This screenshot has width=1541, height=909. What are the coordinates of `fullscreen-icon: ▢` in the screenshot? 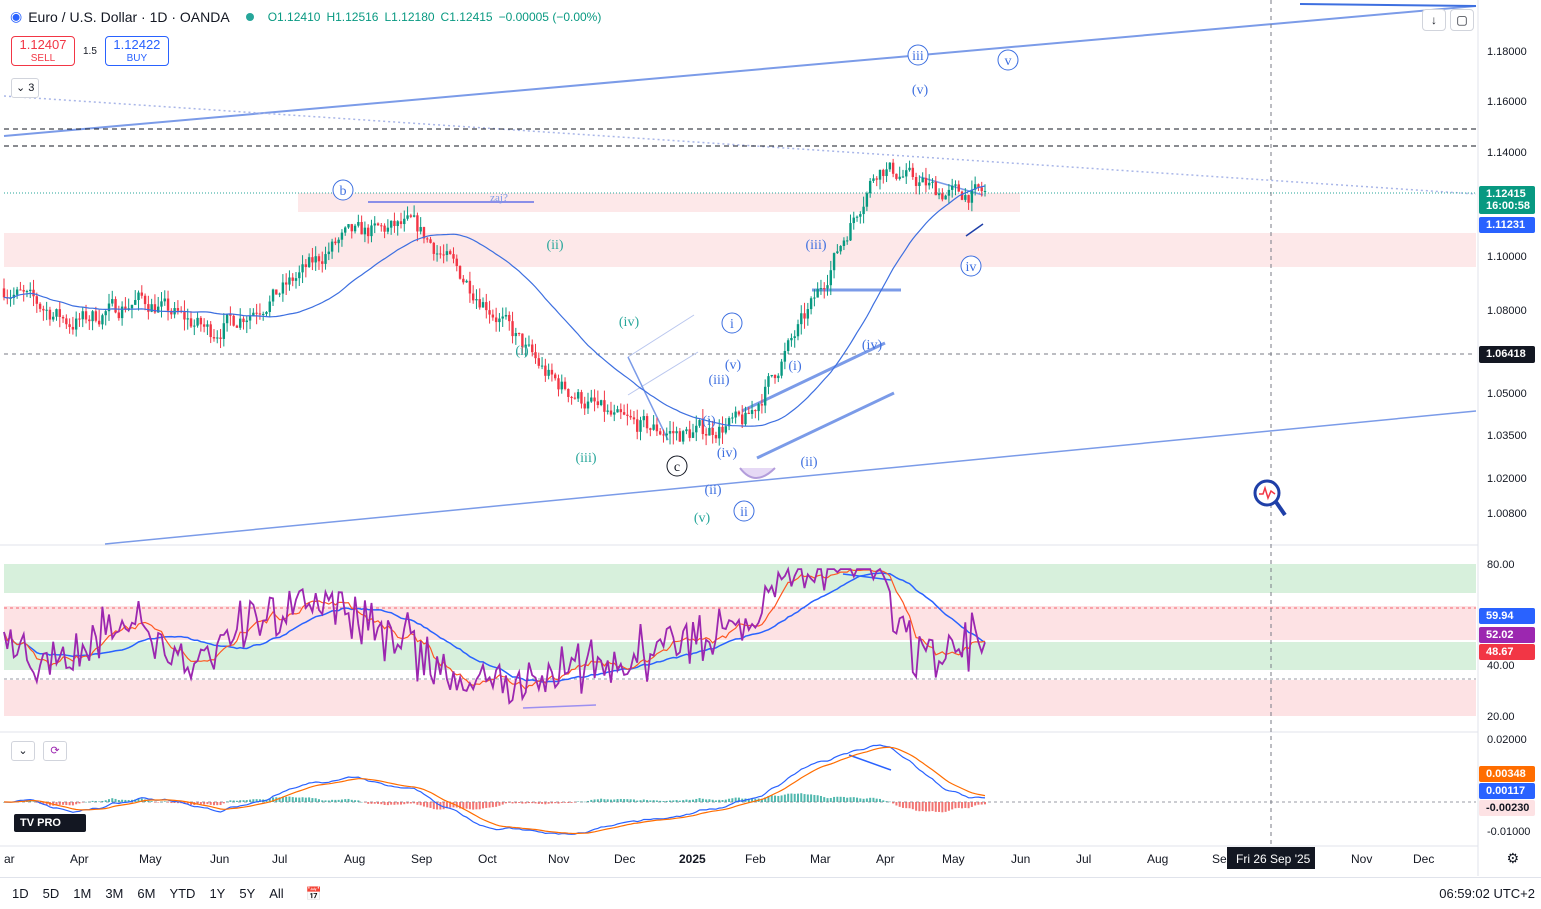 It's located at (1462, 20).